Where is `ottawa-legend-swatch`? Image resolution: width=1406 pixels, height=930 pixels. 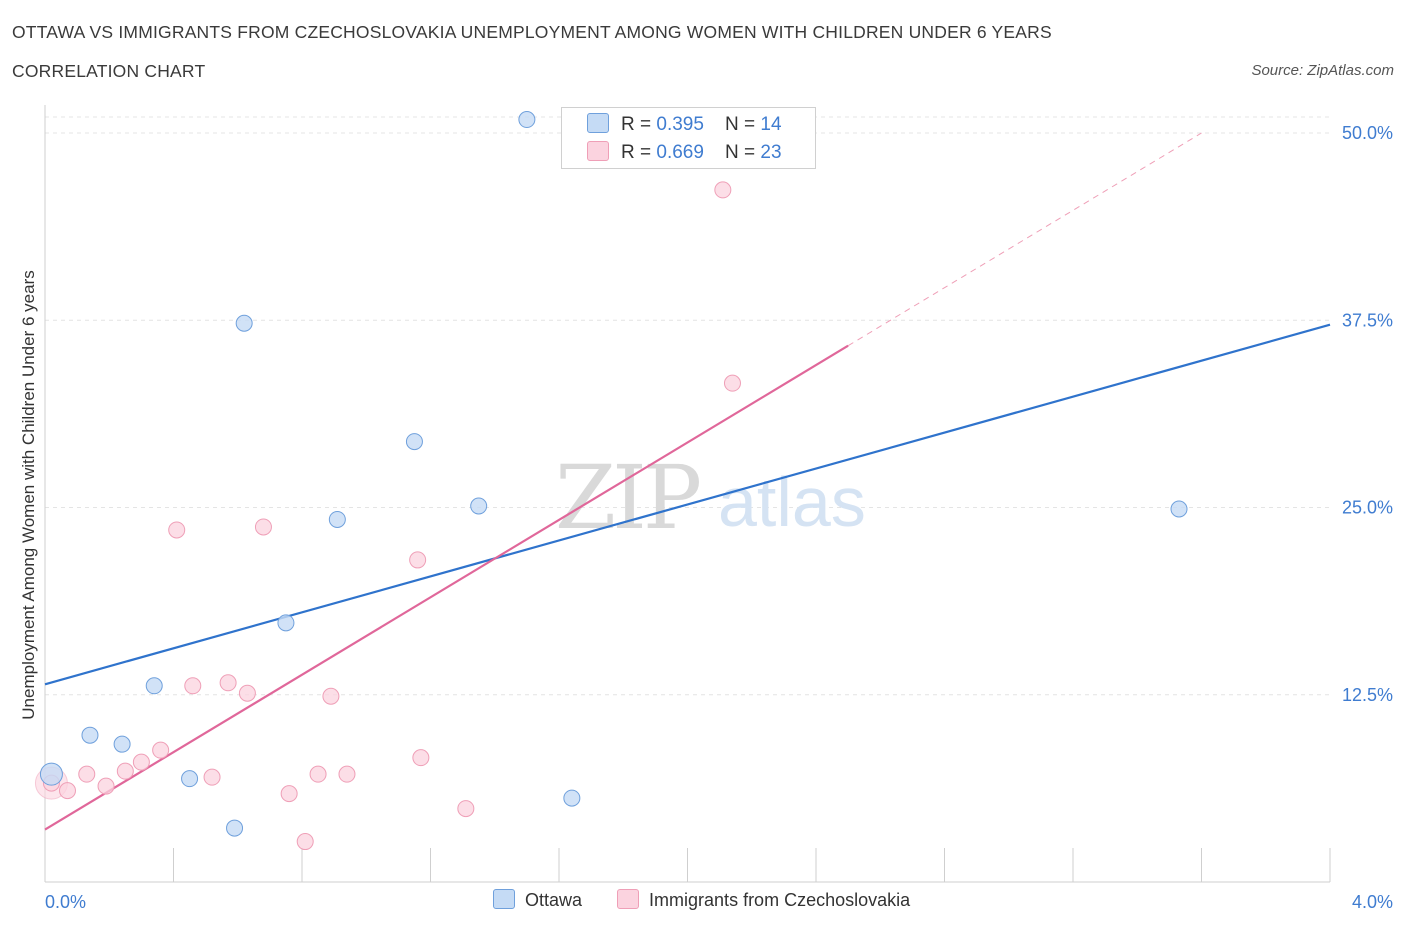 ottawa-legend-swatch is located at coordinates (504, 899).